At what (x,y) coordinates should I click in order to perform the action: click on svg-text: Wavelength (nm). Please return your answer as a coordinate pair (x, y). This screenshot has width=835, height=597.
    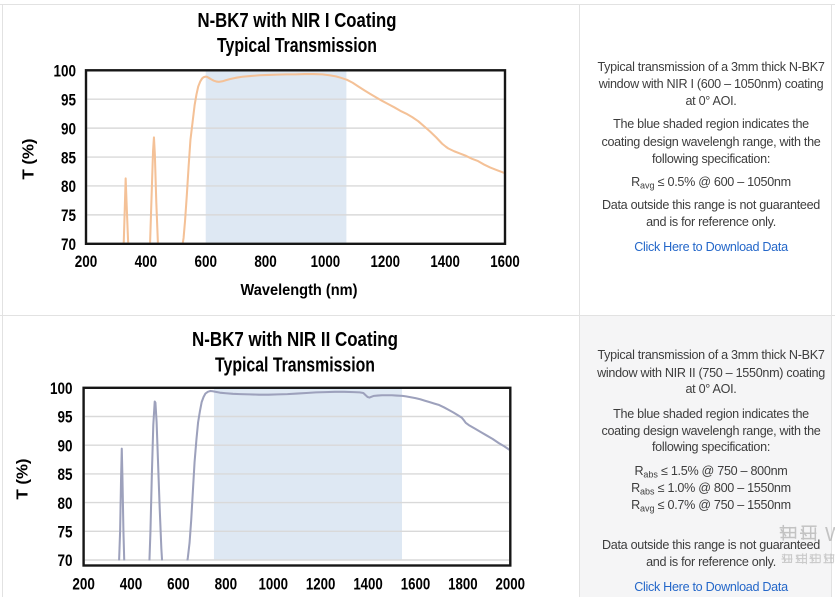
    Looking at the image, I should click on (299, 290).